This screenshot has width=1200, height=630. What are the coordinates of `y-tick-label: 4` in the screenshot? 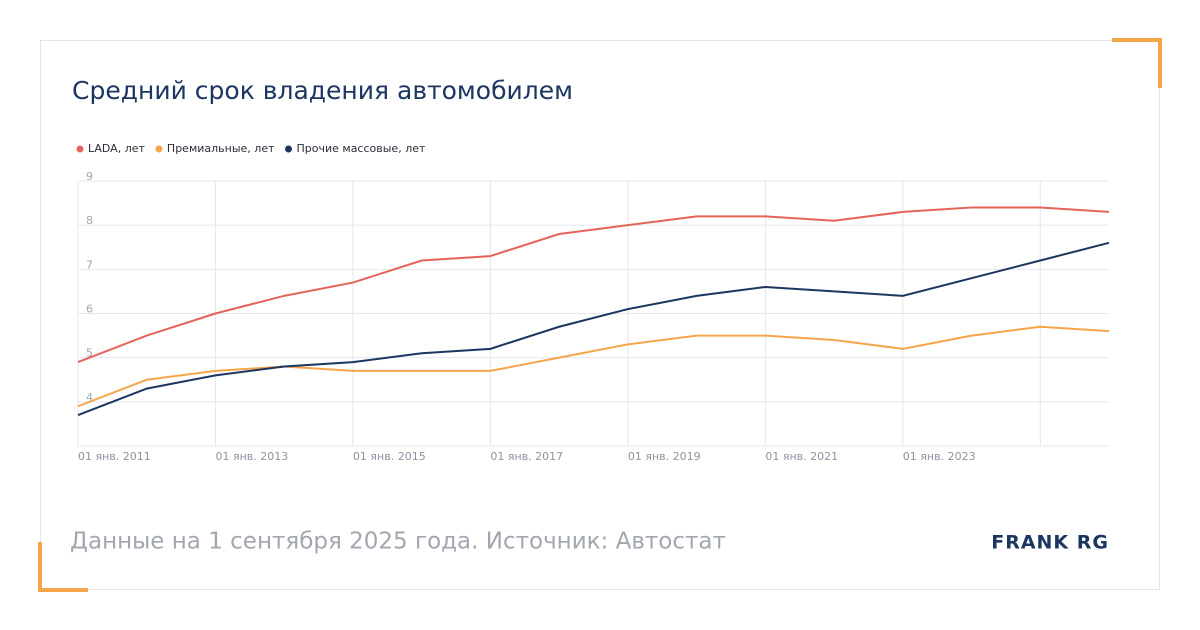 It's located at (89, 397).